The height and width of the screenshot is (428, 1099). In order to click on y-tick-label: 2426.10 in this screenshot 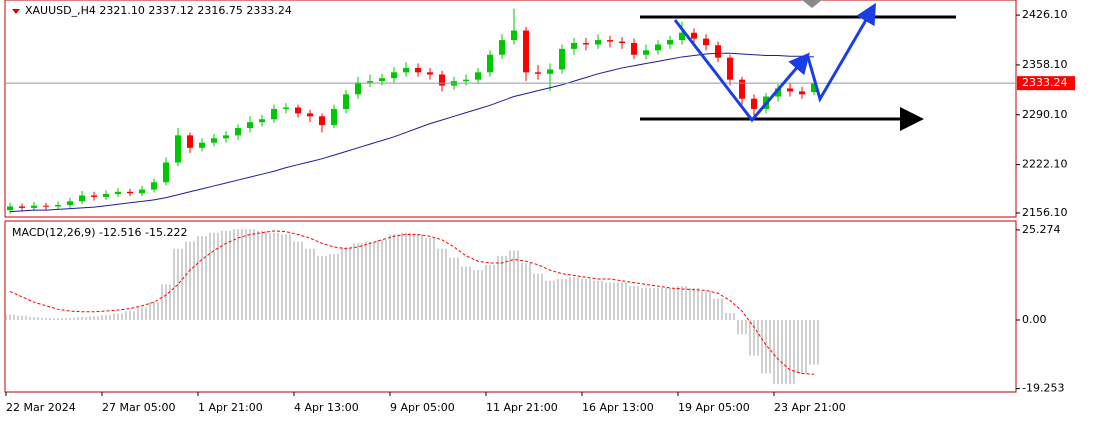, I will do `click(1045, 14)`.